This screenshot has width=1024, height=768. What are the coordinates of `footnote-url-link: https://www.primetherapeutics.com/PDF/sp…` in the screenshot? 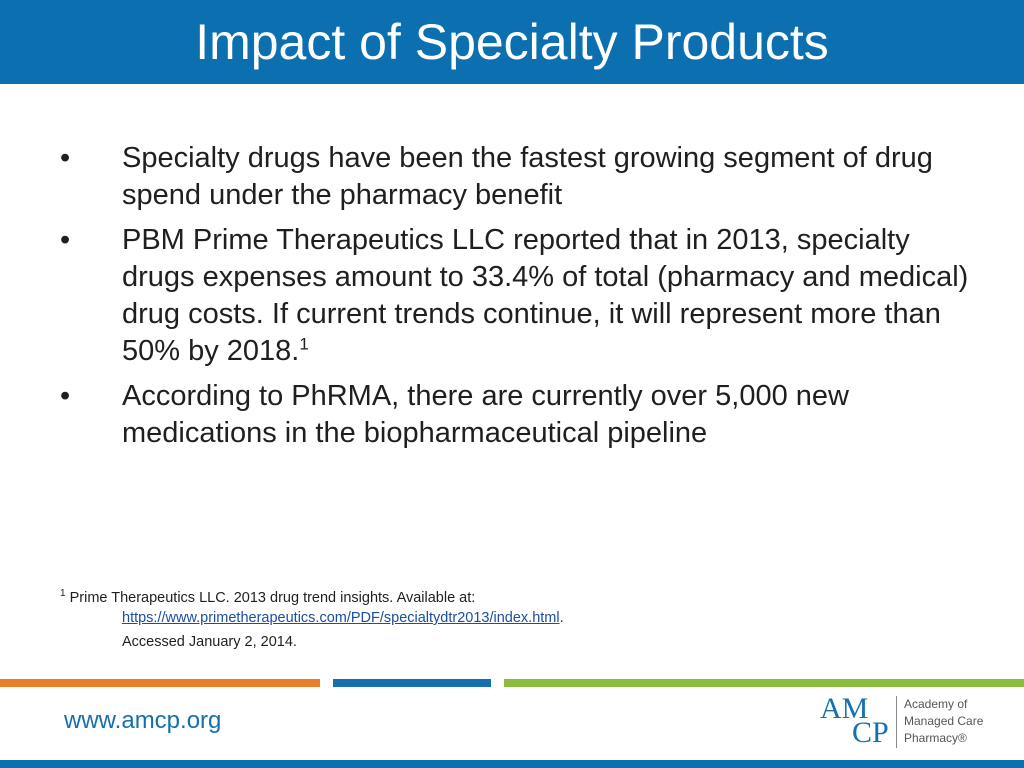 It's located at (341, 618).